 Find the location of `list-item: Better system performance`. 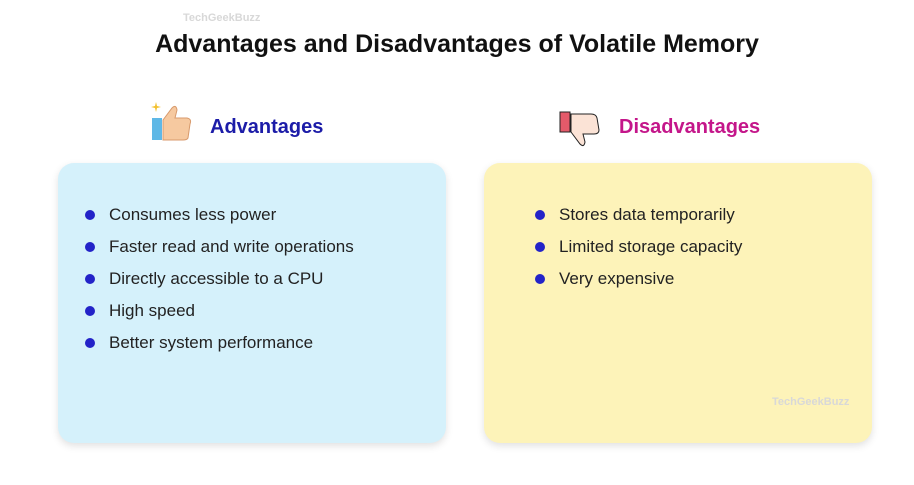

list-item: Better system performance is located at coordinates (211, 342).